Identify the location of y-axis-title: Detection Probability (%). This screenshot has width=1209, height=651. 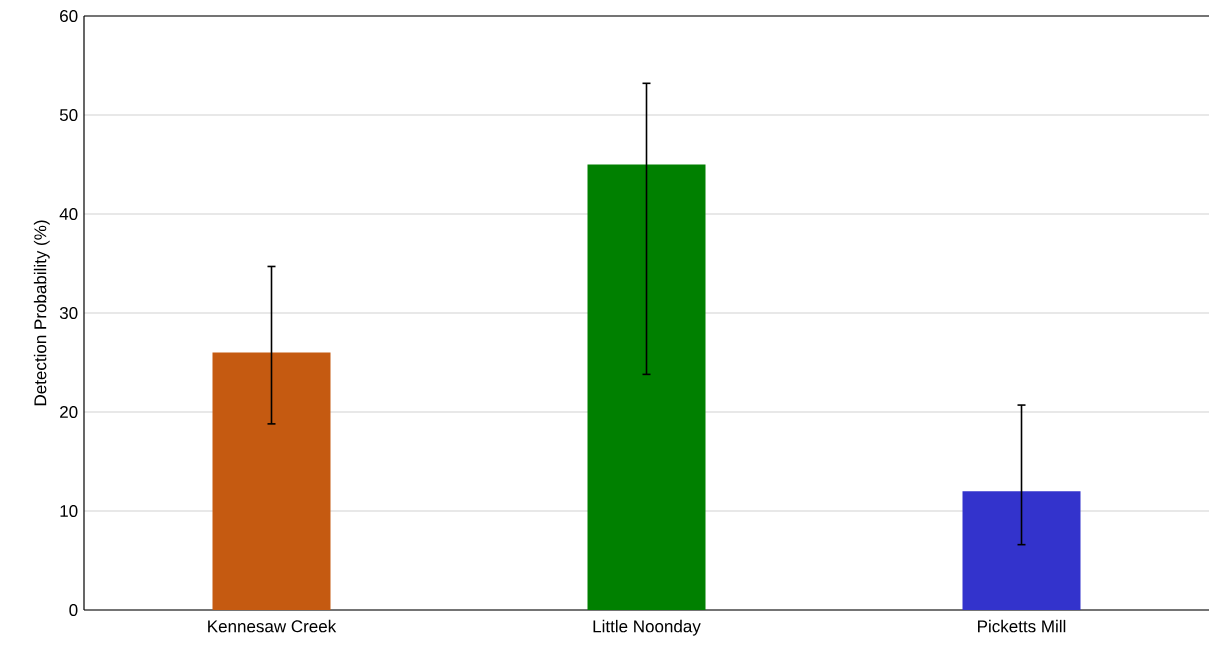
(41, 313).